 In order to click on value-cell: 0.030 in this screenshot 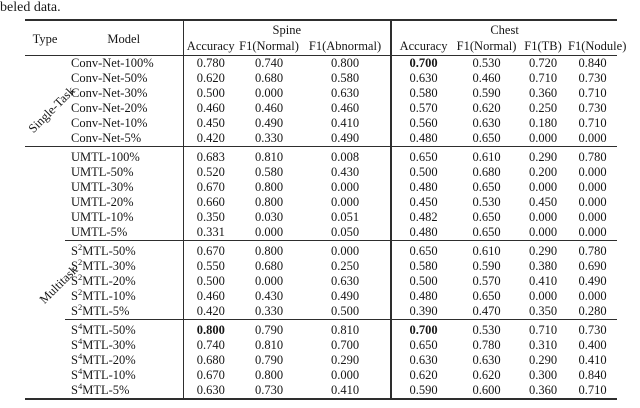, I will do `click(269, 217)`.